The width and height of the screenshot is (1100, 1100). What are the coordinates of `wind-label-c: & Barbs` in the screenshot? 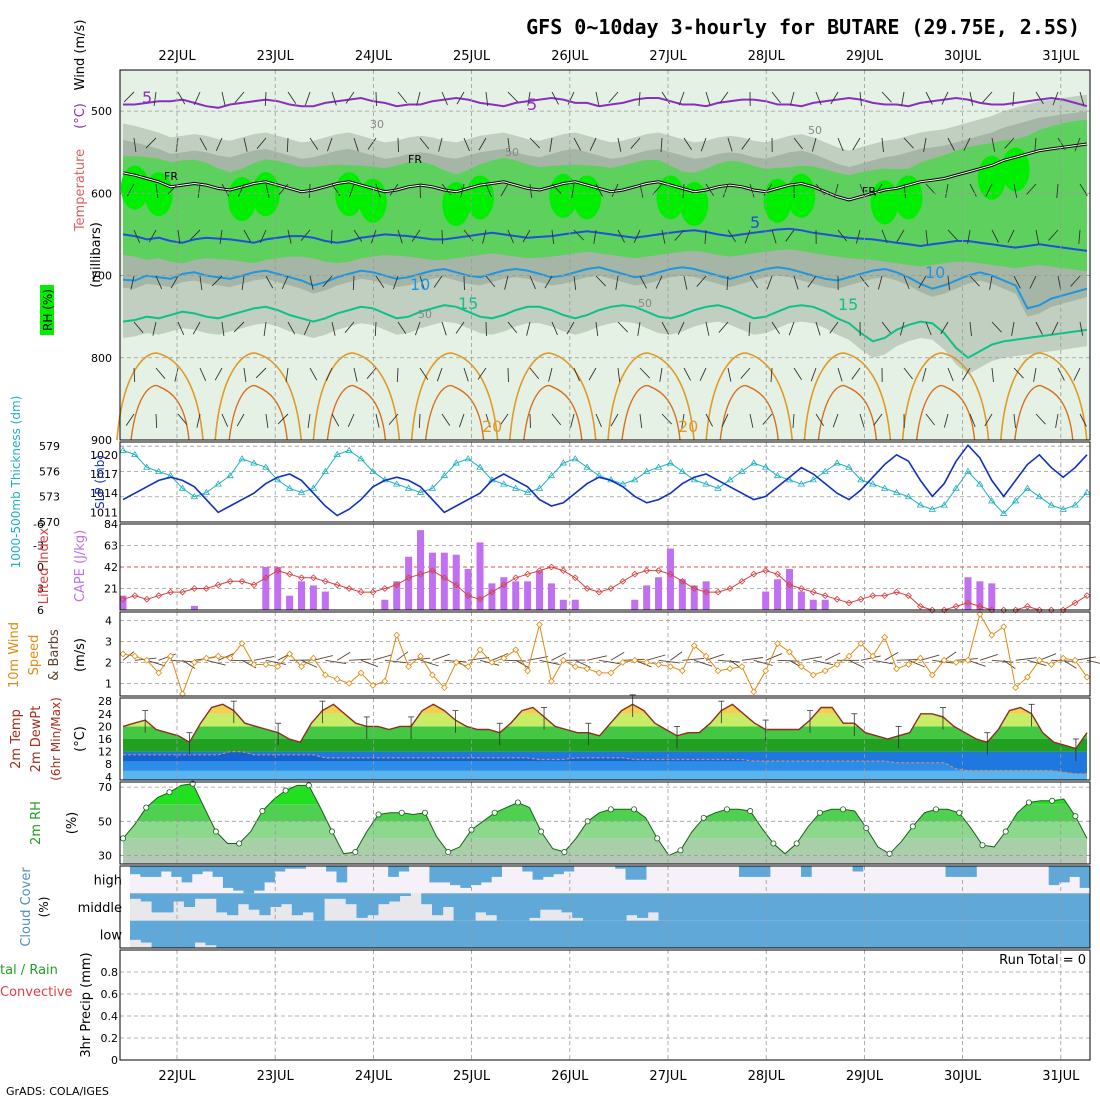 It's located at (54, 655).